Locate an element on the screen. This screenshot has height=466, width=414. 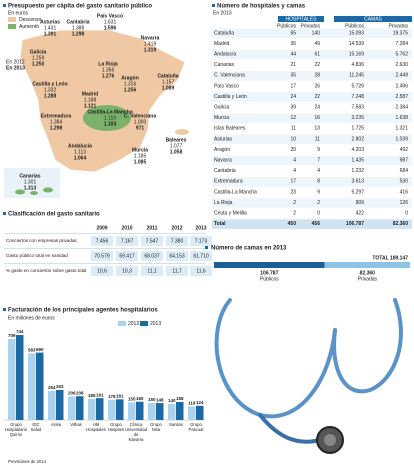
cell: 9 is located at coordinates (318, 150).